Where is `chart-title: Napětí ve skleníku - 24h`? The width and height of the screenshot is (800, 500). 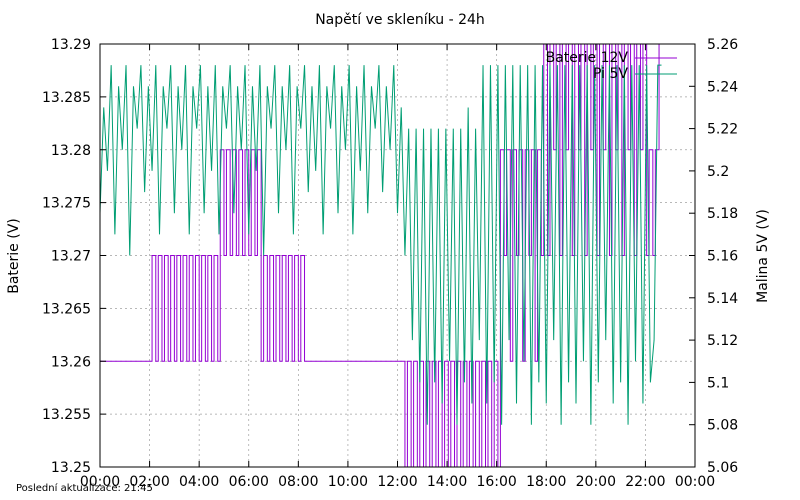 chart-title: Napětí ve skleníku - 24h is located at coordinates (400, 20).